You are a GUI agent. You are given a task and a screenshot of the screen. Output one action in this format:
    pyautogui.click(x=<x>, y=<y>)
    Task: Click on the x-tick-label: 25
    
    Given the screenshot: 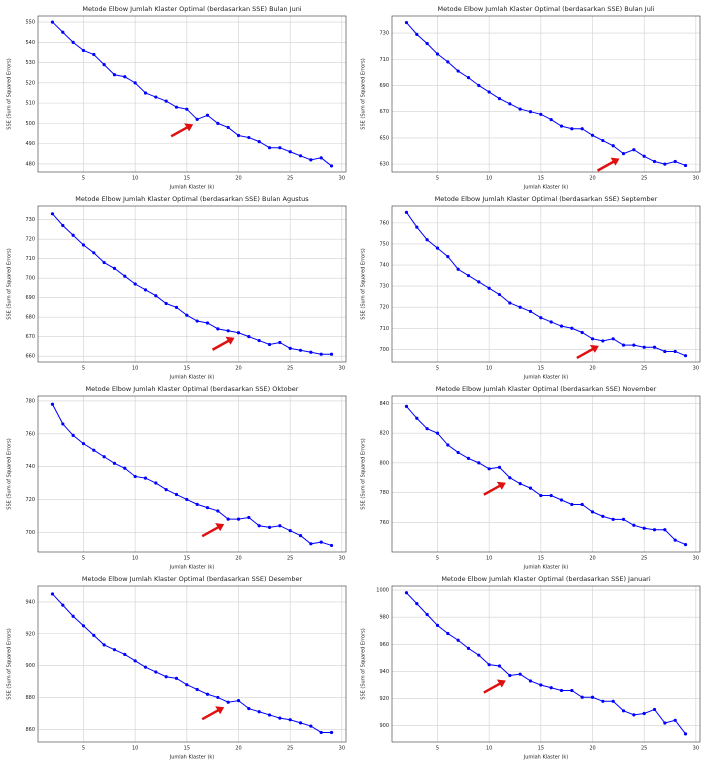 What is the action you would take?
    pyautogui.click(x=644, y=559)
    